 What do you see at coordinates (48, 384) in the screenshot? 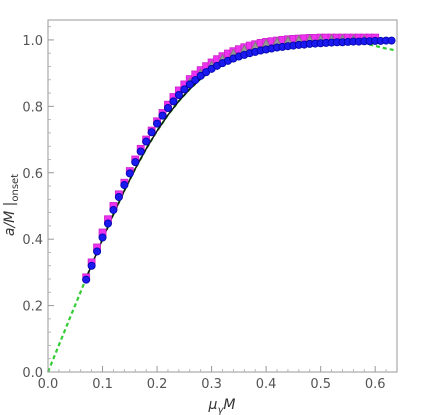
I see `x-tick-label: 0.0` at bounding box center [48, 384].